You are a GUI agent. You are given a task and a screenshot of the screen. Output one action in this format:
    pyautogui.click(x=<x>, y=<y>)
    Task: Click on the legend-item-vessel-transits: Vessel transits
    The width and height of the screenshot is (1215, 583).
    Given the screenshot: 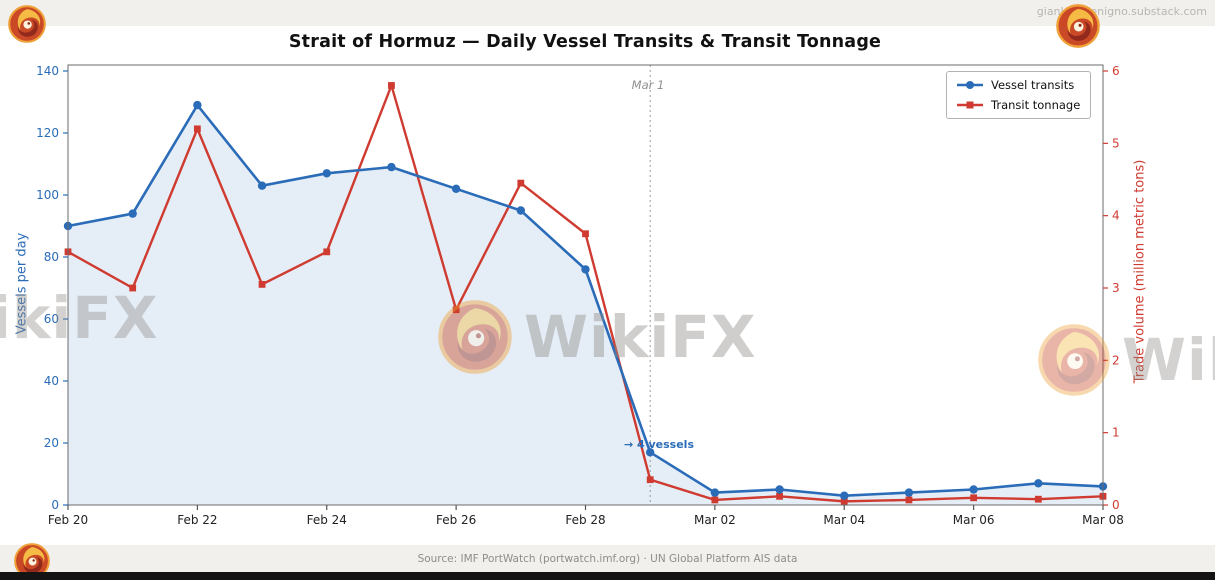 What is the action you would take?
    pyautogui.click(x=1018, y=85)
    